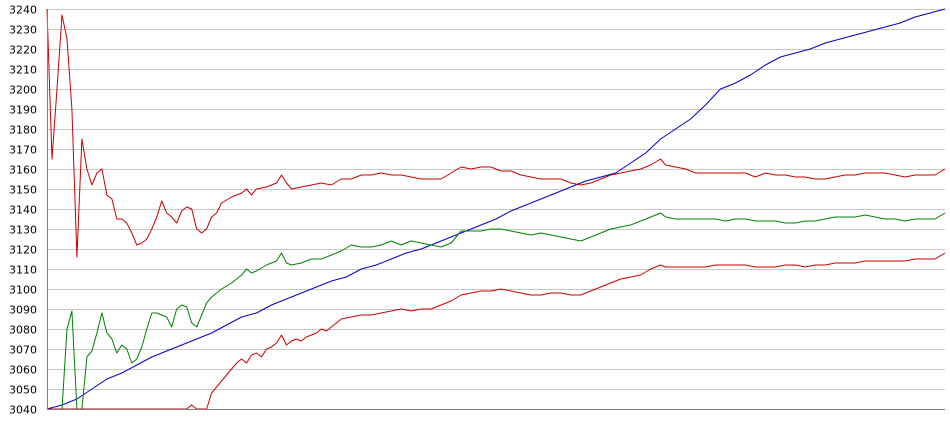 This screenshot has height=435, width=950. What do you see at coordinates (23, 30) in the screenshot?
I see `y-tick-label: 3230` at bounding box center [23, 30].